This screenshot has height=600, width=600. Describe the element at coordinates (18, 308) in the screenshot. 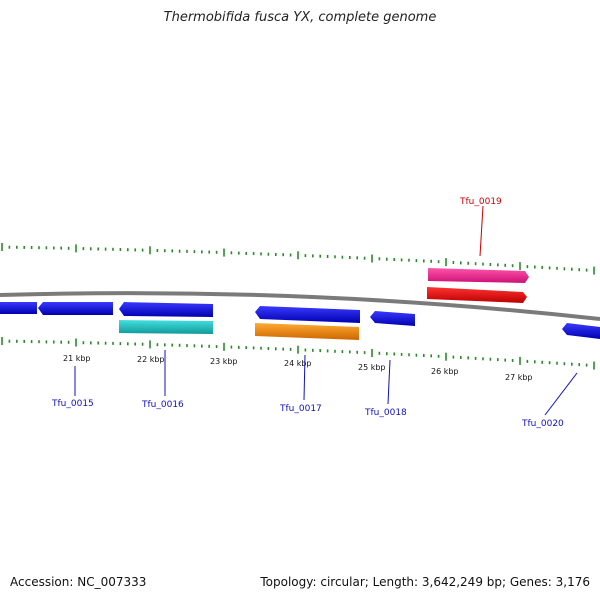

I see `gene-fragment-left-feature` at that location.